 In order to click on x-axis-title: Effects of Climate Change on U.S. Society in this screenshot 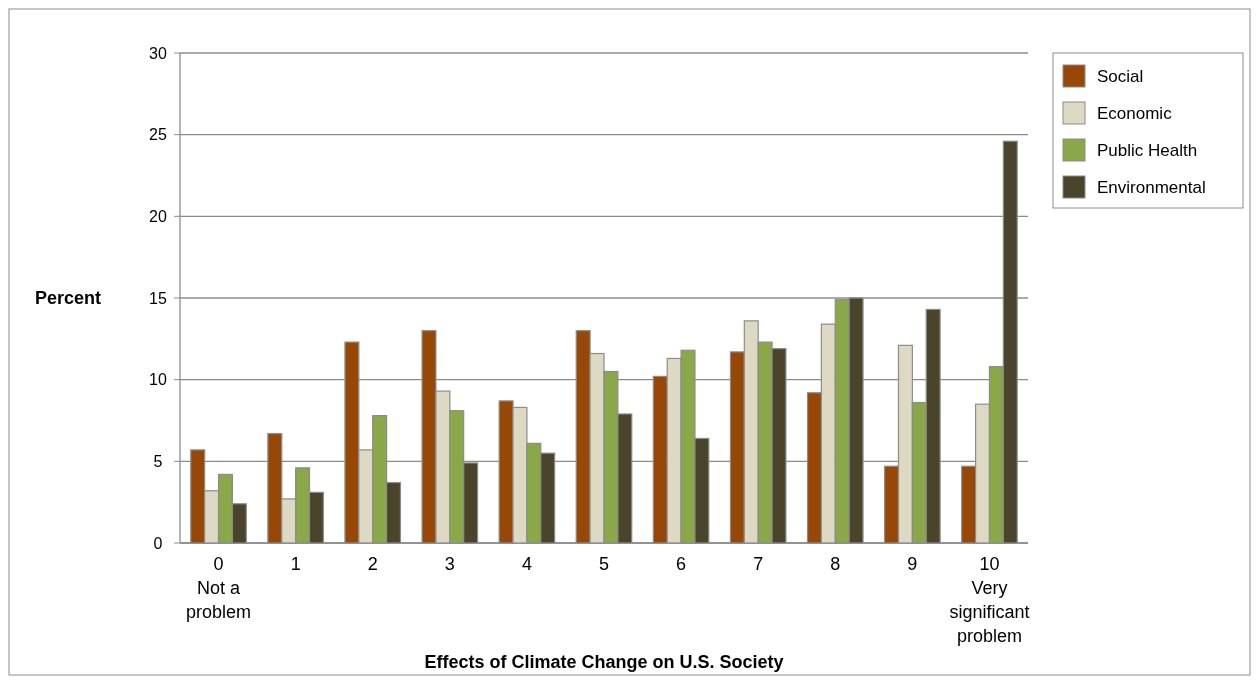, I will do `click(604, 662)`.